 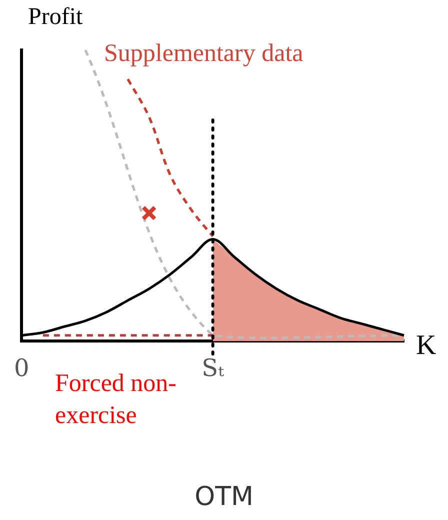 What do you see at coordinates (55, 17) in the screenshot?
I see `y-axis-title: Profit` at bounding box center [55, 17].